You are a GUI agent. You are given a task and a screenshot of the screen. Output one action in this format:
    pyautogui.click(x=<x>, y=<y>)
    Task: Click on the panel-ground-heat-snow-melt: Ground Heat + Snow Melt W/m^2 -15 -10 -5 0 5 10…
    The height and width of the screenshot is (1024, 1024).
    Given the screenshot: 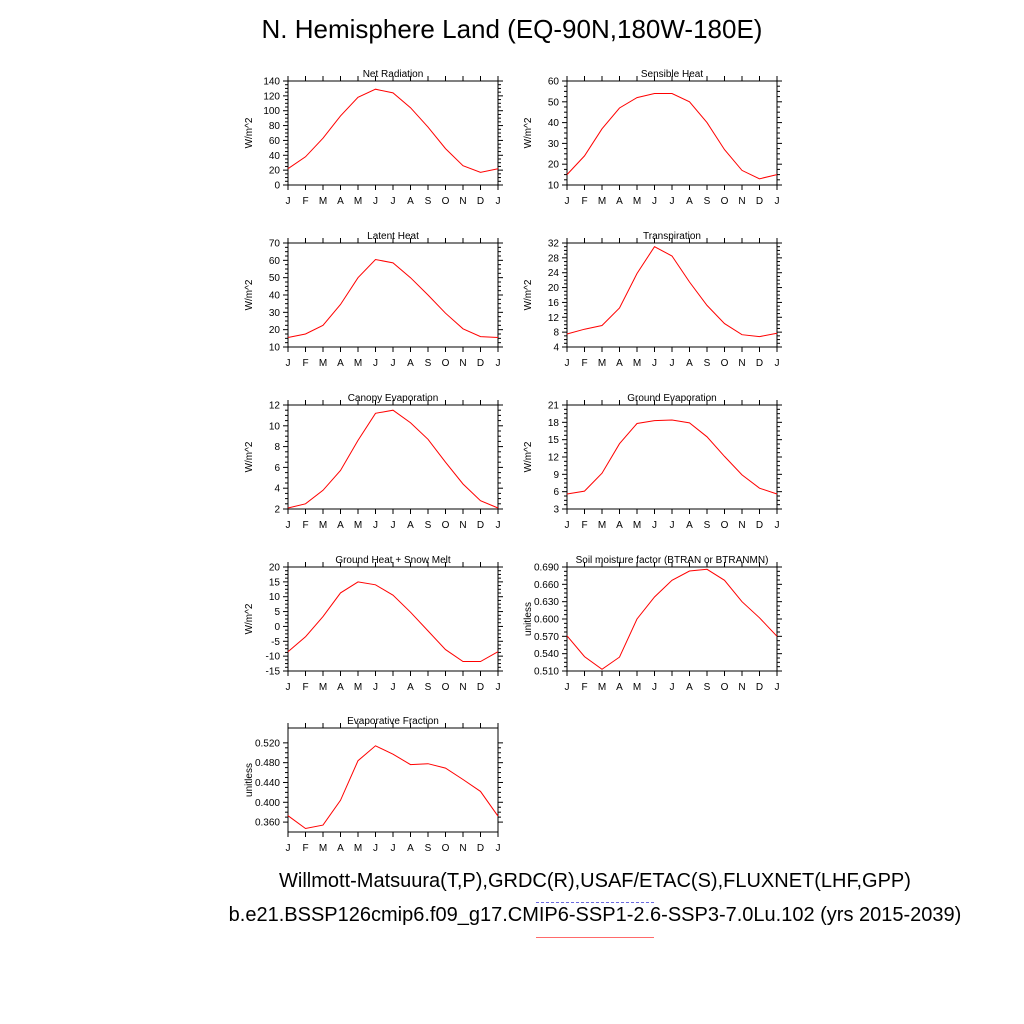 What is the action you would take?
    pyautogui.click(x=373, y=624)
    